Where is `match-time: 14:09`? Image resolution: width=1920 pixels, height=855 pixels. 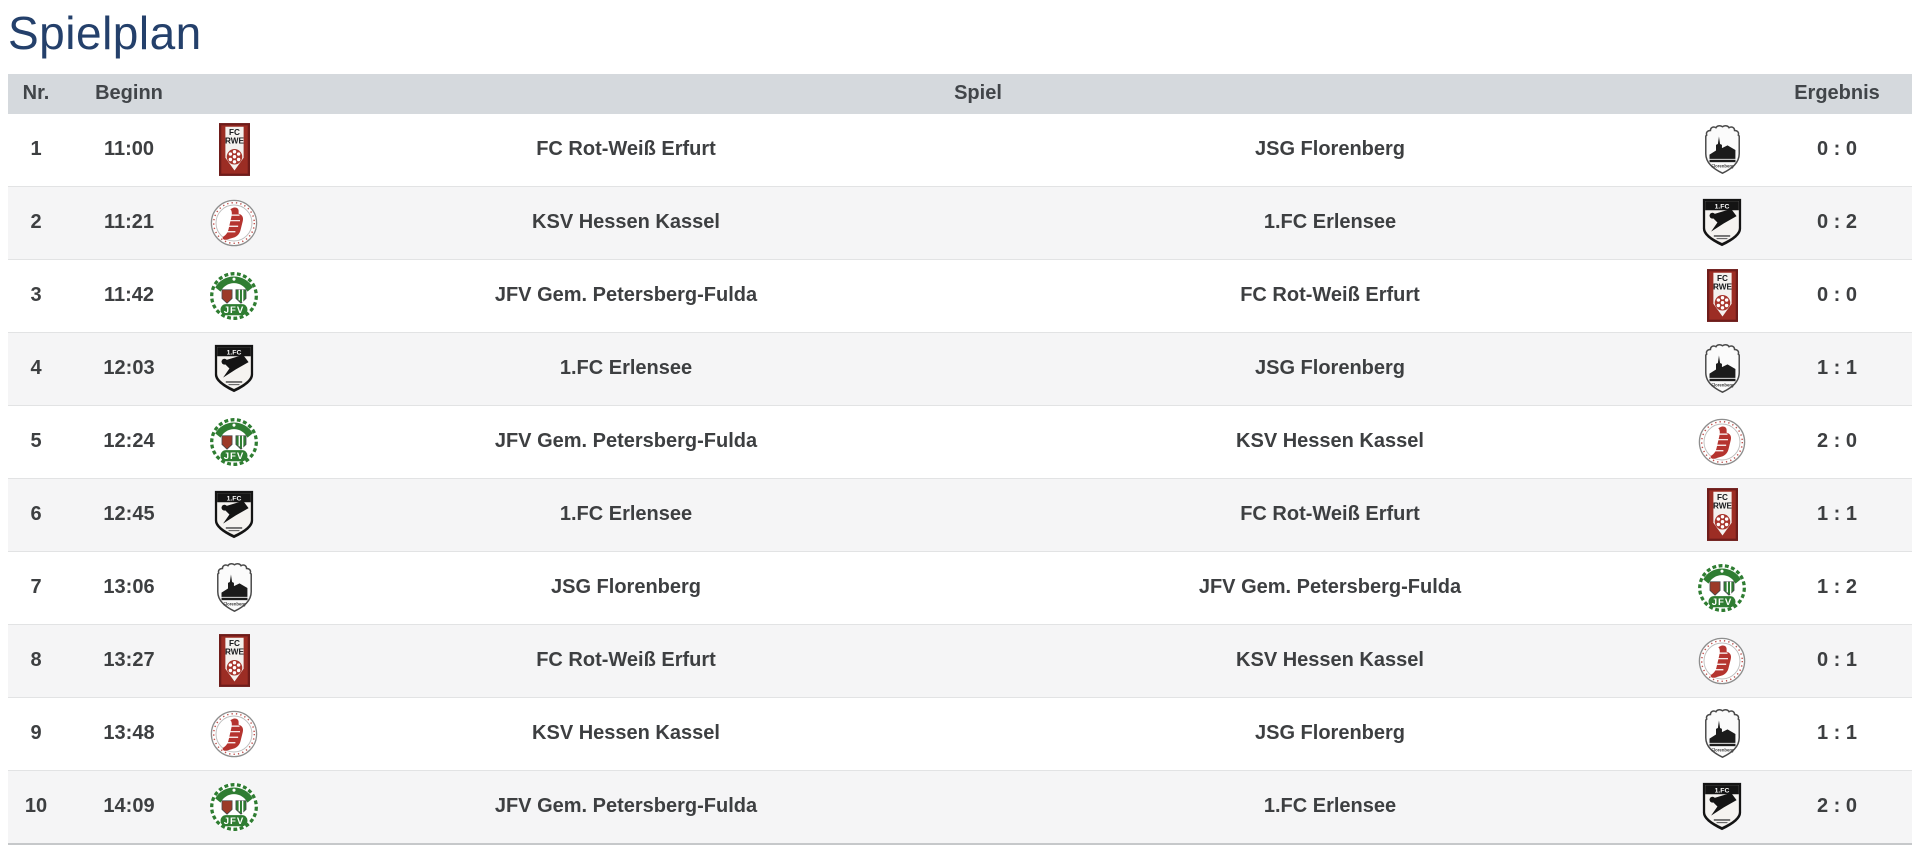
match-time: 14:09 is located at coordinates (129, 806).